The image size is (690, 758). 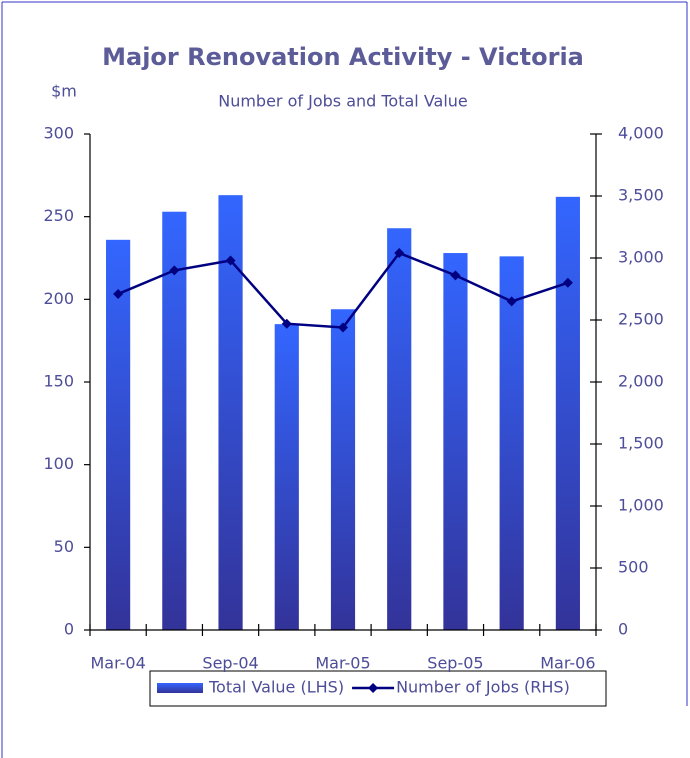 I want to click on x-tick-label: Mar-06, so click(x=567, y=663).